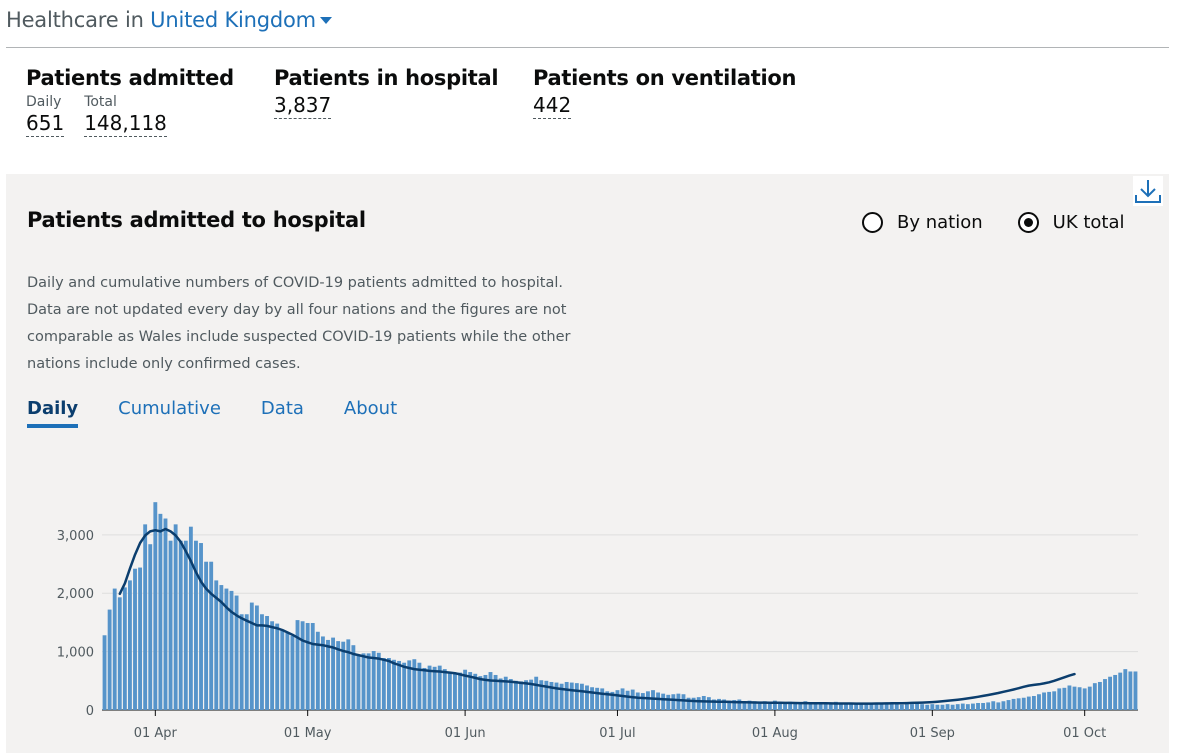  What do you see at coordinates (775, 733) in the screenshot?
I see `x-tick-label: 01 Aug` at bounding box center [775, 733].